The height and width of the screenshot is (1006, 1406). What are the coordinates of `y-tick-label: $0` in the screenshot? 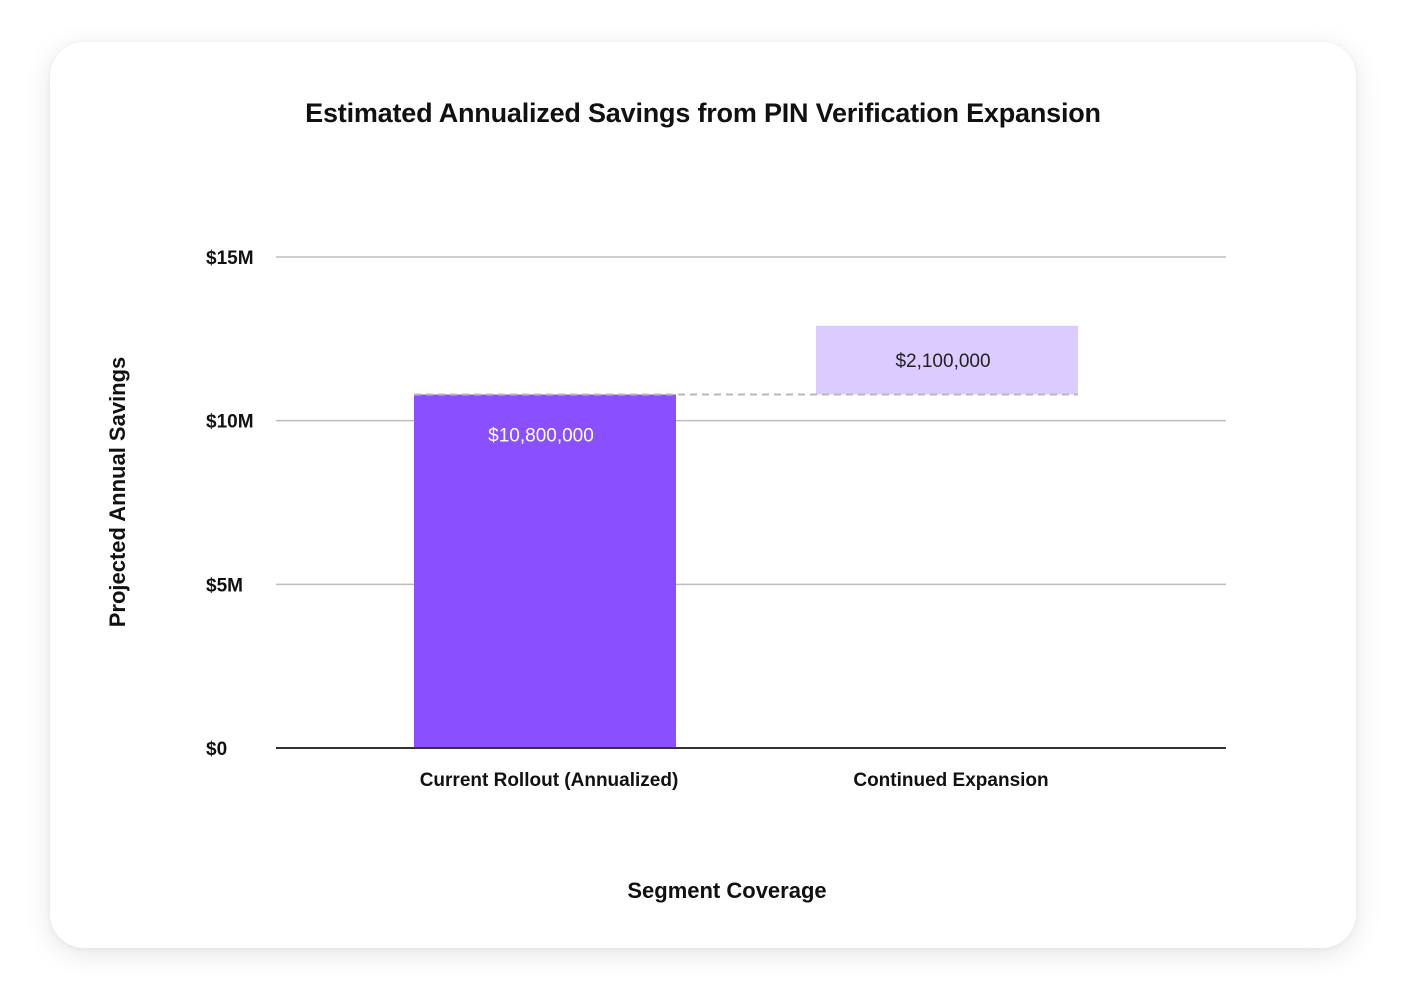 It's located at (216, 749).